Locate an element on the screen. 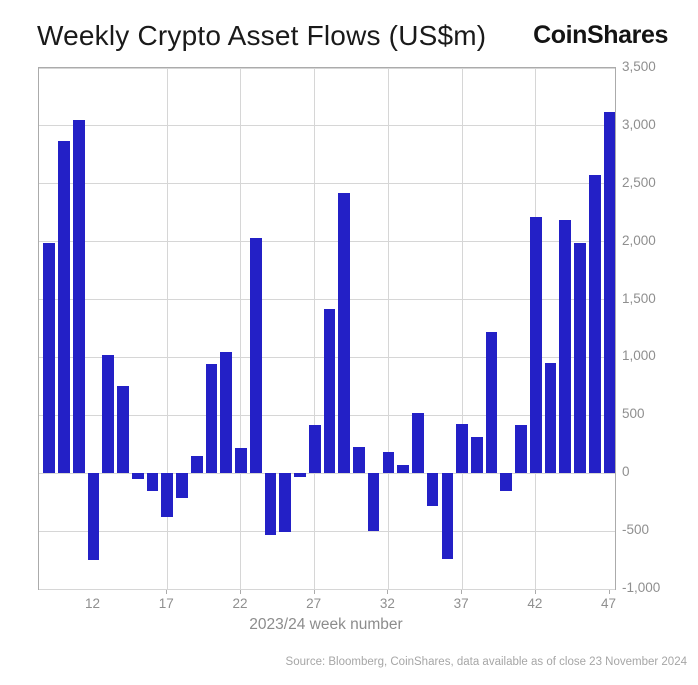 The image size is (698, 685). x-axis-tick-label-22: 22 is located at coordinates (240, 603).